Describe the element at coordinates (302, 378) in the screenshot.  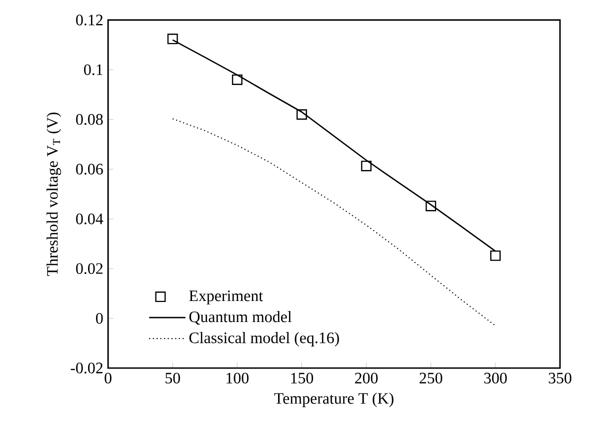
I see `x-tick-label: 150` at that location.